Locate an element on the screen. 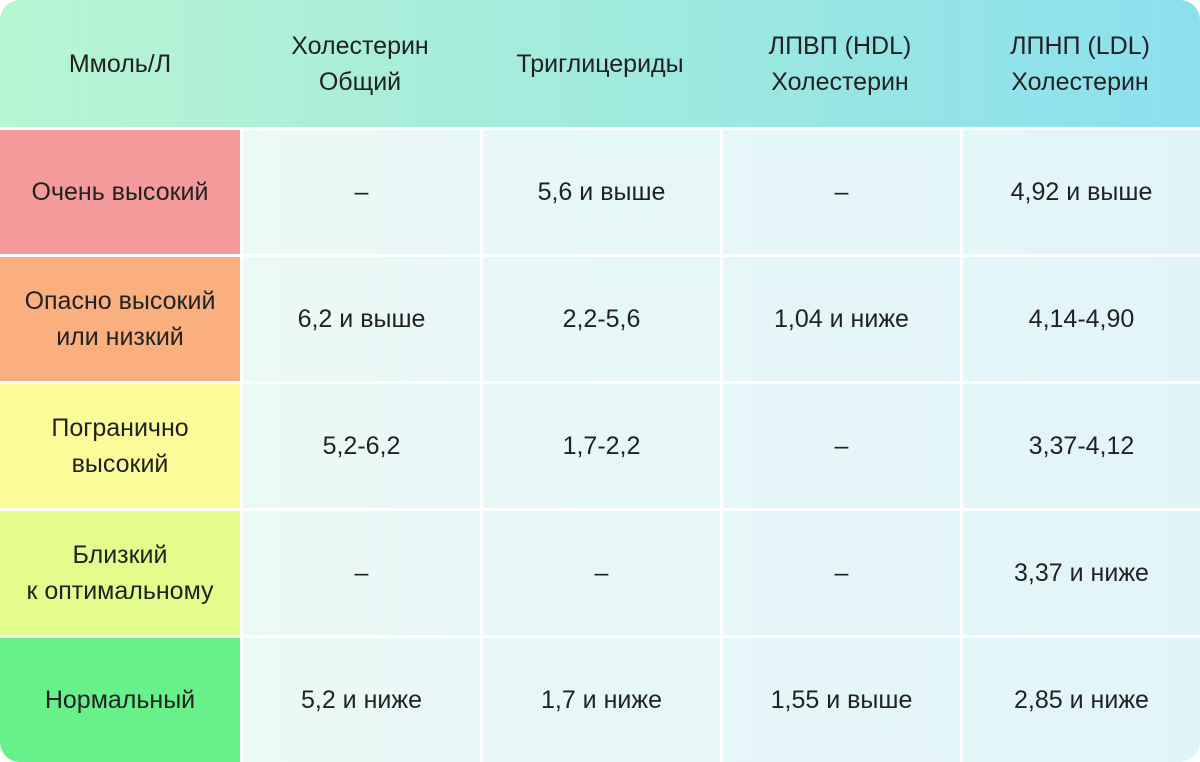 The image size is (1200, 762). header-ldl-cholesterol: ЛПНП (LDL) Холестерин is located at coordinates (1080, 63).